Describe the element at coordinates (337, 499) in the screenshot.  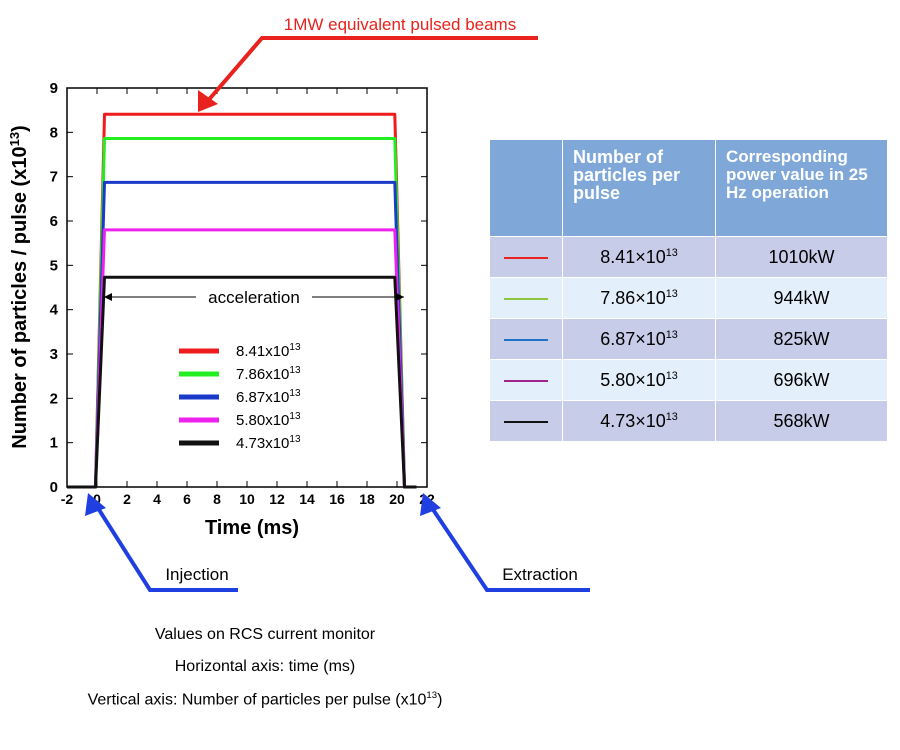
I see `x-tick-label: 16` at that location.